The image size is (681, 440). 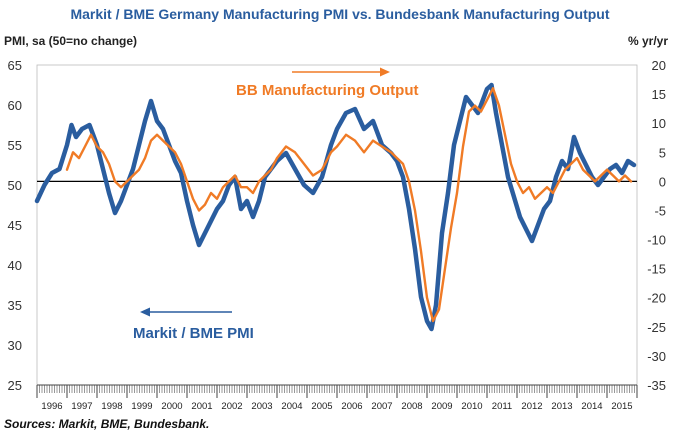 What do you see at coordinates (15, 385) in the screenshot?
I see `left-tick-label: 25` at bounding box center [15, 385].